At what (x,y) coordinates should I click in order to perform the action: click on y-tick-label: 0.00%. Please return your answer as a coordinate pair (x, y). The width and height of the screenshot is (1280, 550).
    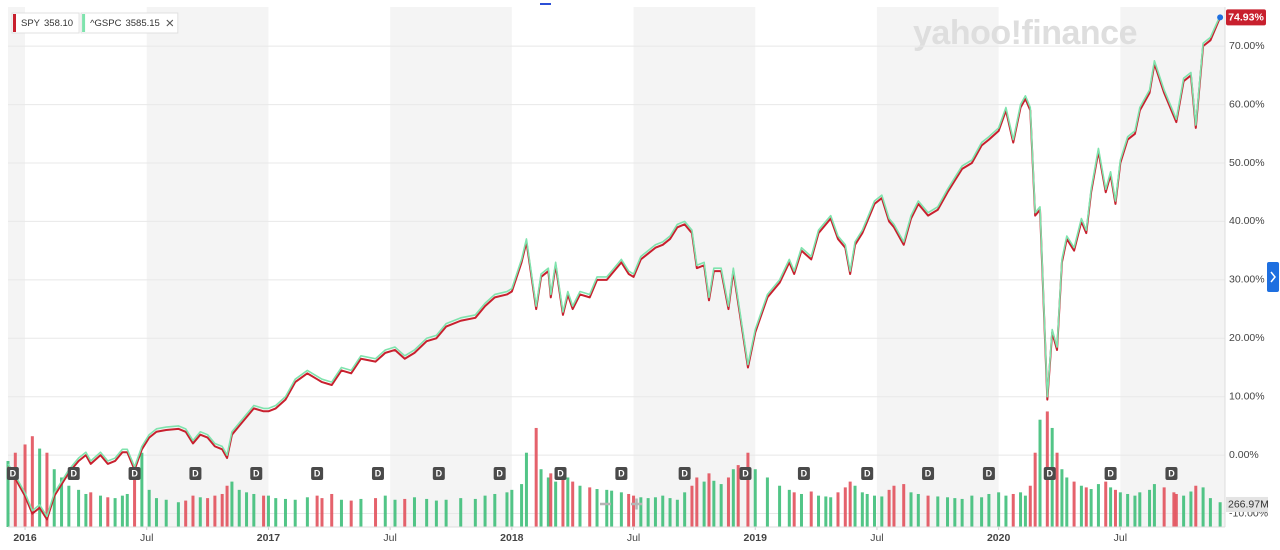
    Looking at the image, I should click on (1244, 455).